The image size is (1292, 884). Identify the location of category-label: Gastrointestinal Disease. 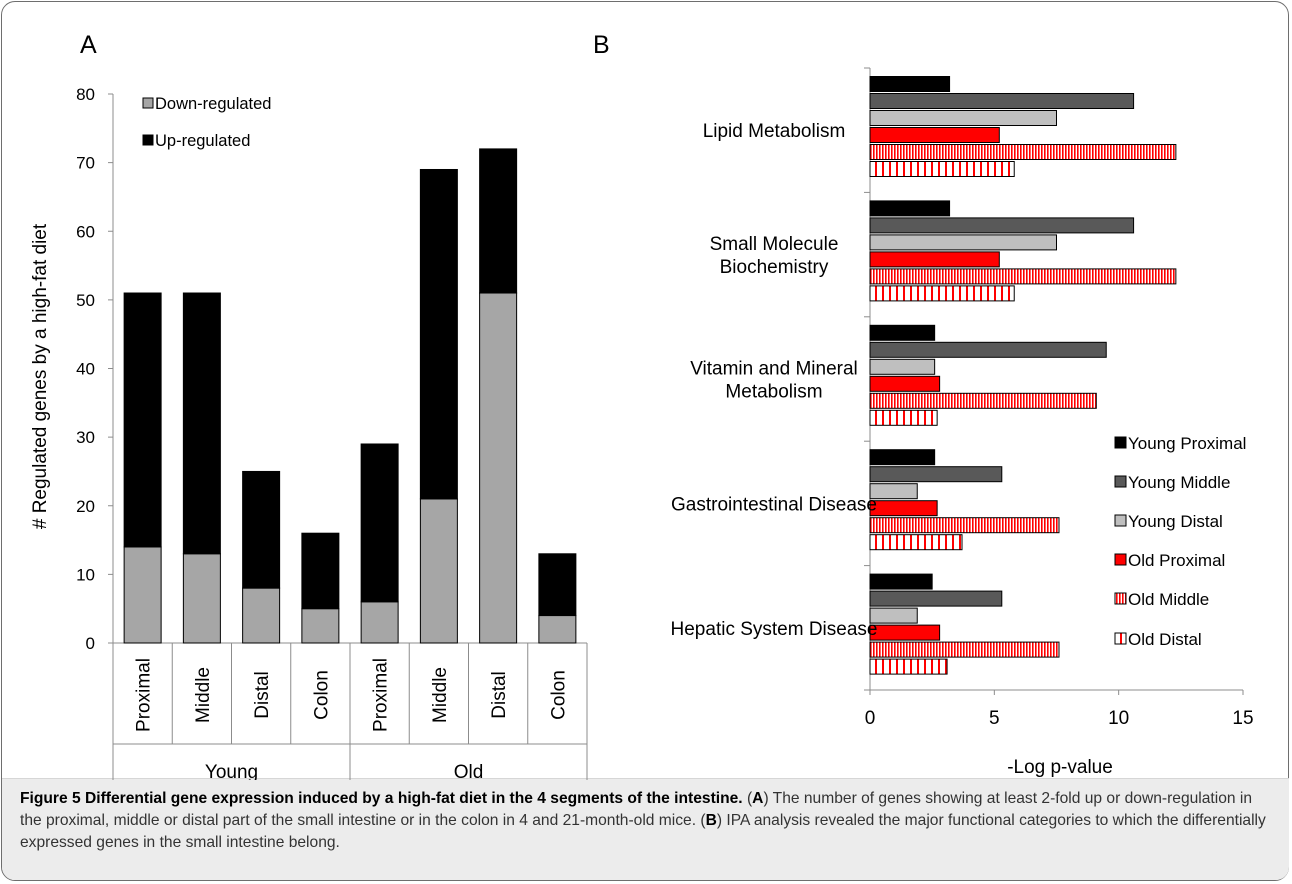
(774, 504).